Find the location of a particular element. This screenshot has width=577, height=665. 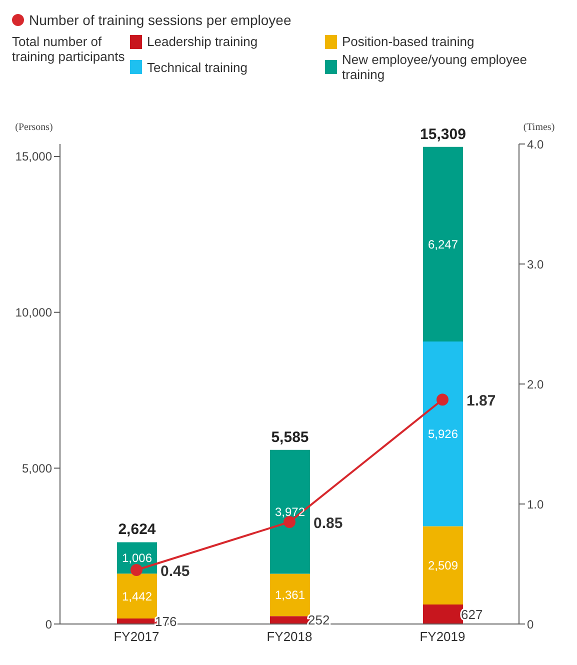

x-tick-label: FY2017 is located at coordinates (137, 636).